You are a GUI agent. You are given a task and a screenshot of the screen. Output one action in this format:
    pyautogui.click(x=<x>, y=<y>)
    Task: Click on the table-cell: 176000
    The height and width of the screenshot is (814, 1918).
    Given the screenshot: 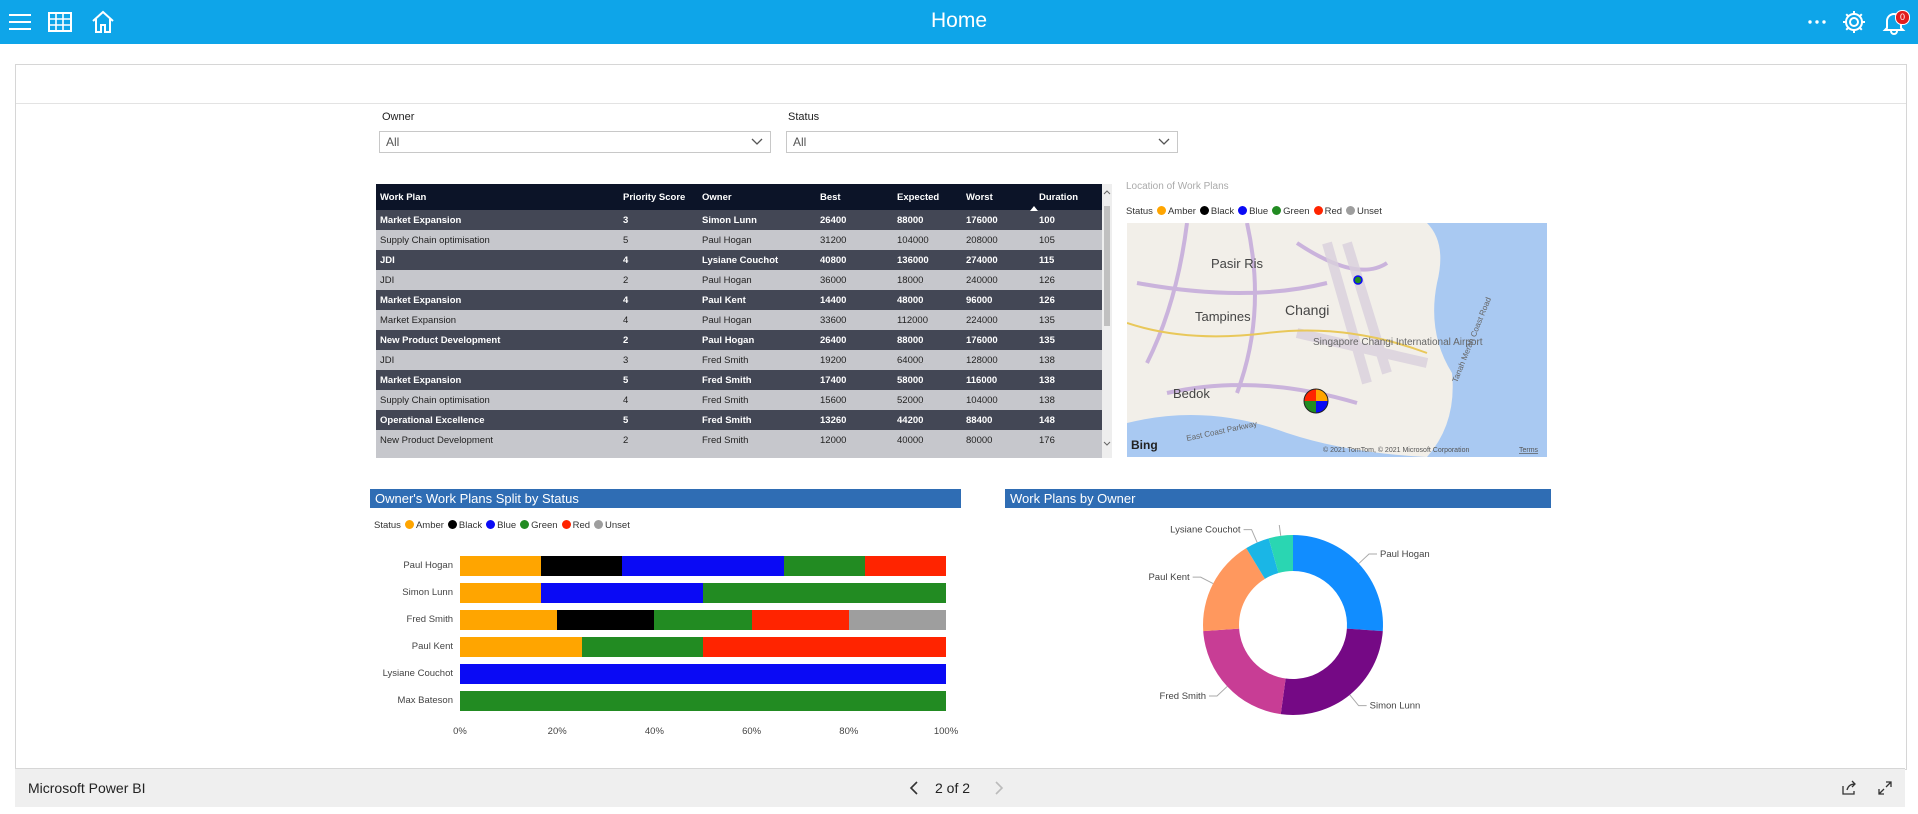 What is the action you would take?
    pyautogui.click(x=998, y=340)
    